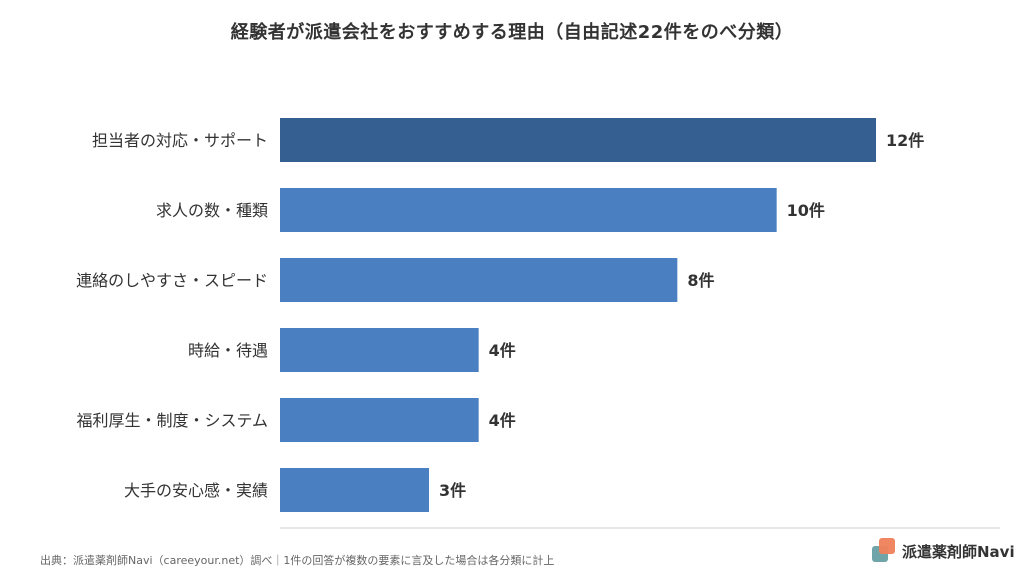 This screenshot has width=1024, height=576. Describe the element at coordinates (196, 490) in the screenshot. I see `category-label-5: 大手の安心感・実績` at that location.